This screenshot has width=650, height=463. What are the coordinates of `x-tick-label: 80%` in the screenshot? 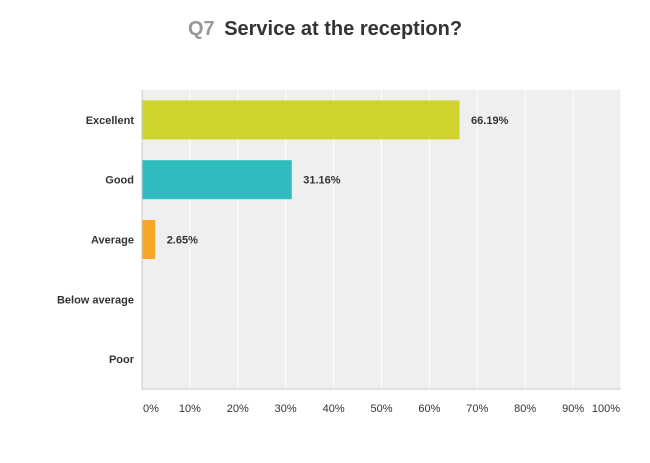 It's located at (525, 409).